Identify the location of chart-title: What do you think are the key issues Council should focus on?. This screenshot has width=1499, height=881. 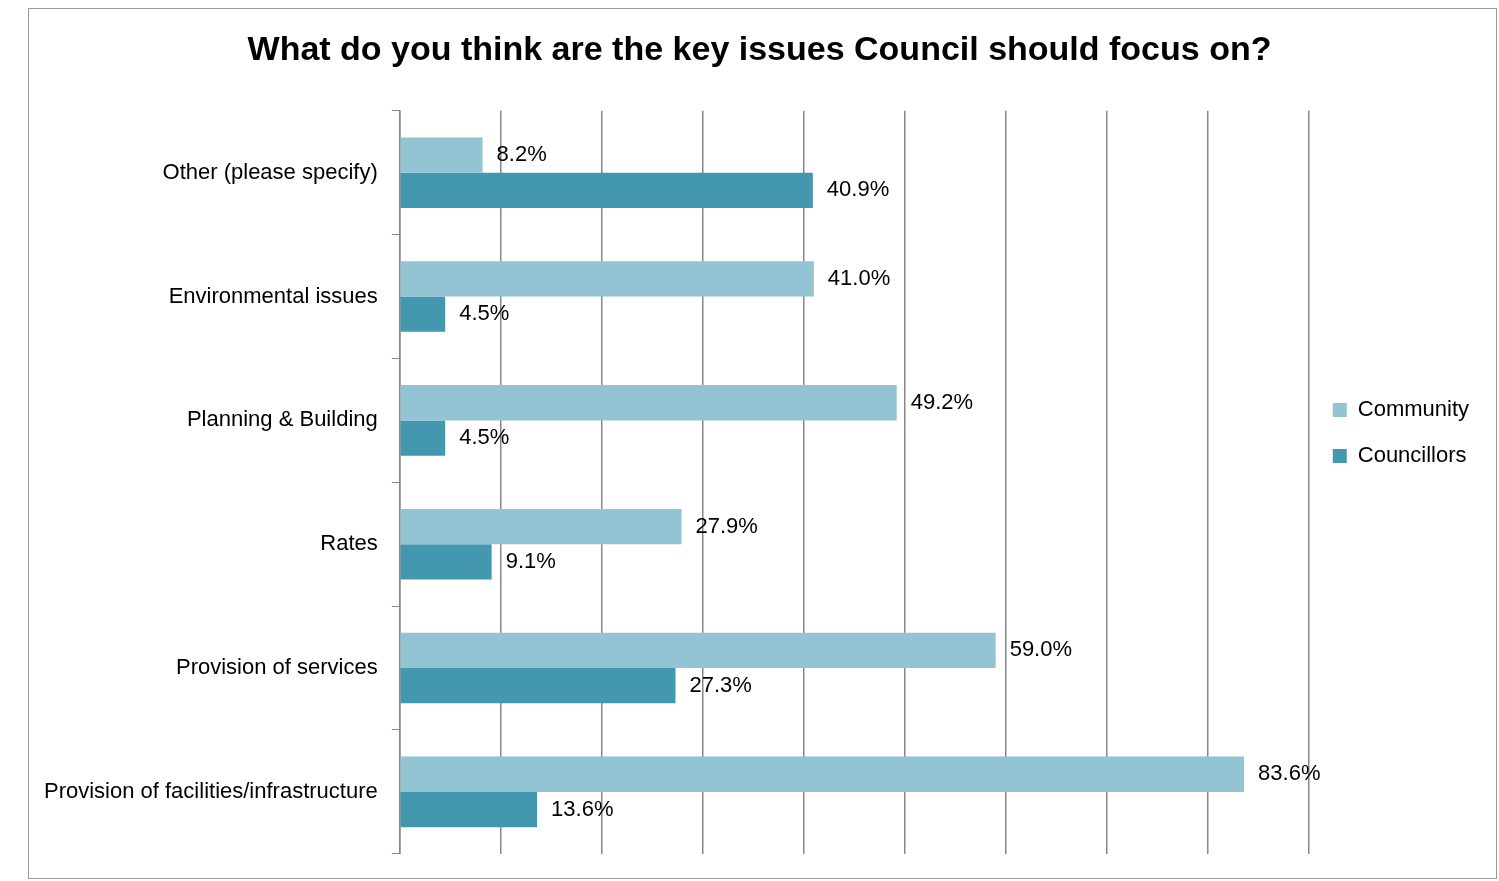
(759, 47).